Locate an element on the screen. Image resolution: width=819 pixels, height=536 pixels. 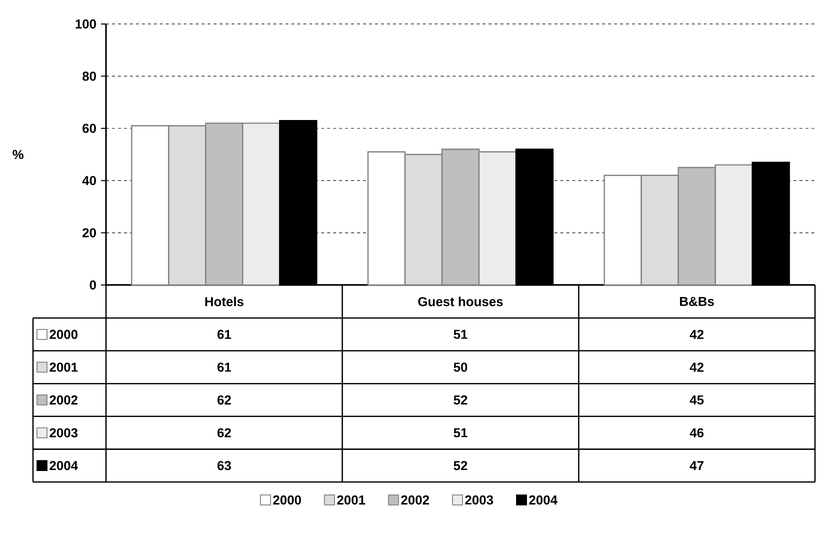
y-tick-label: 80 is located at coordinates (89, 76).